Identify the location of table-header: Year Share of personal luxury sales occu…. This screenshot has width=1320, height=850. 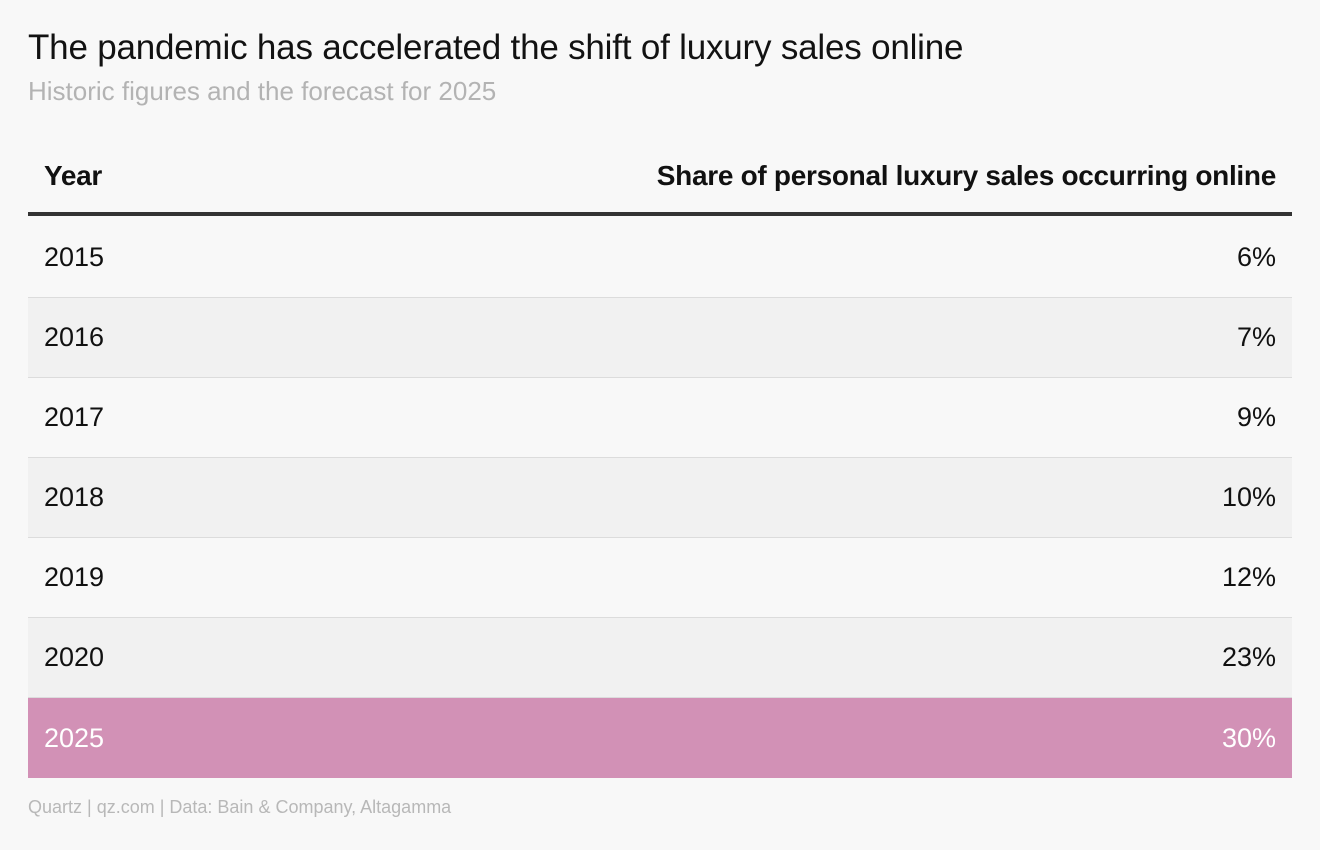
(660, 178).